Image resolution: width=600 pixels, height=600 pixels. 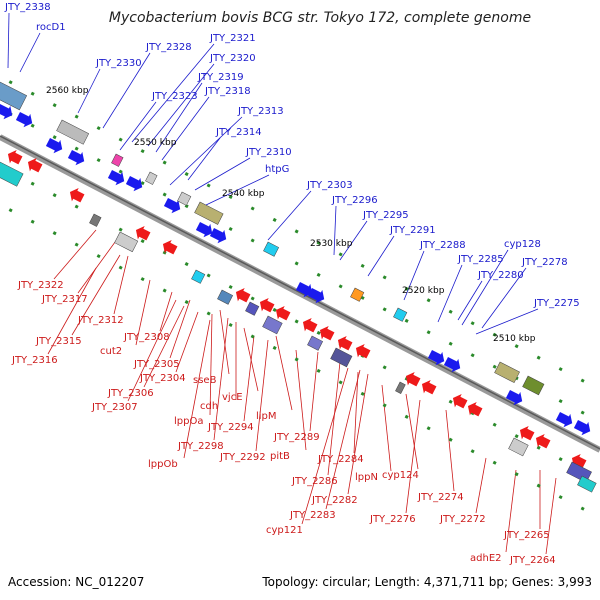 I want to click on gene-label-lppOb: lppOb, so click(x=163, y=464).